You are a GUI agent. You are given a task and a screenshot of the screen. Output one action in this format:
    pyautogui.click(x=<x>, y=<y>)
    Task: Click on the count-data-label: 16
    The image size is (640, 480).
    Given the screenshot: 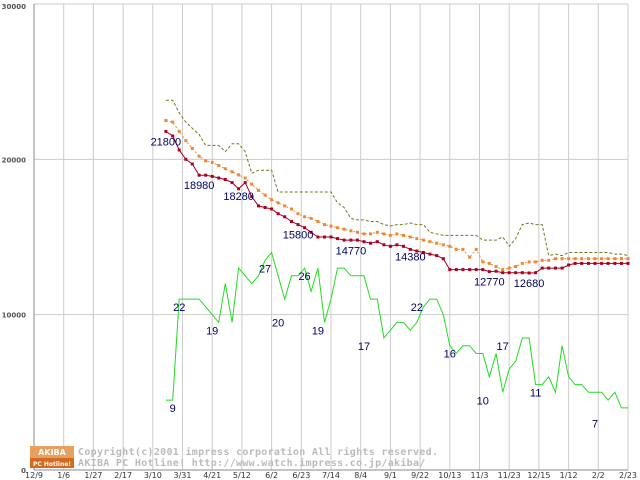 What is the action you would take?
    pyautogui.click(x=450, y=355)
    